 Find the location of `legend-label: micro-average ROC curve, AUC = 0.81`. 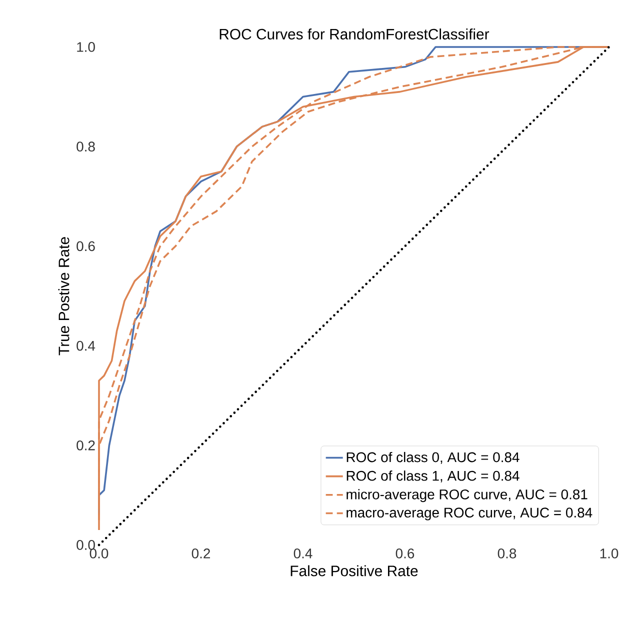

legend-label: micro-average ROC curve, AUC = 0.81 is located at coordinates (467, 495).